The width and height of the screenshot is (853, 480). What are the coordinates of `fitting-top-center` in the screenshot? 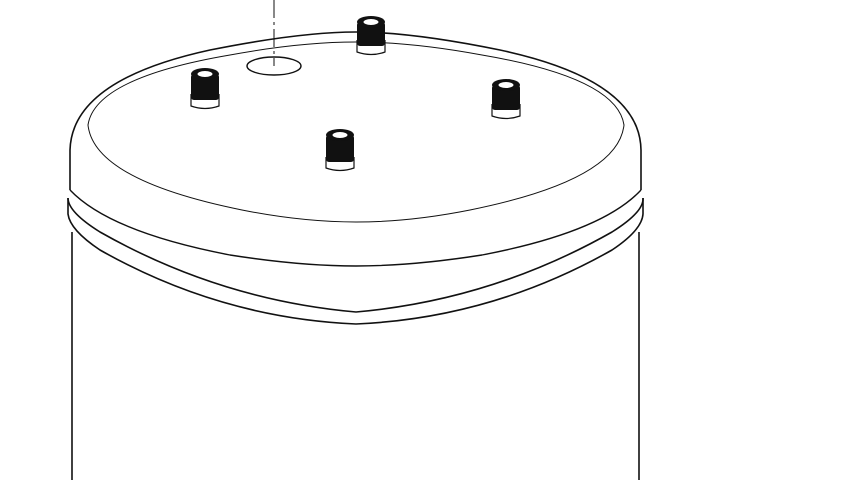 It's located at (371, 36).